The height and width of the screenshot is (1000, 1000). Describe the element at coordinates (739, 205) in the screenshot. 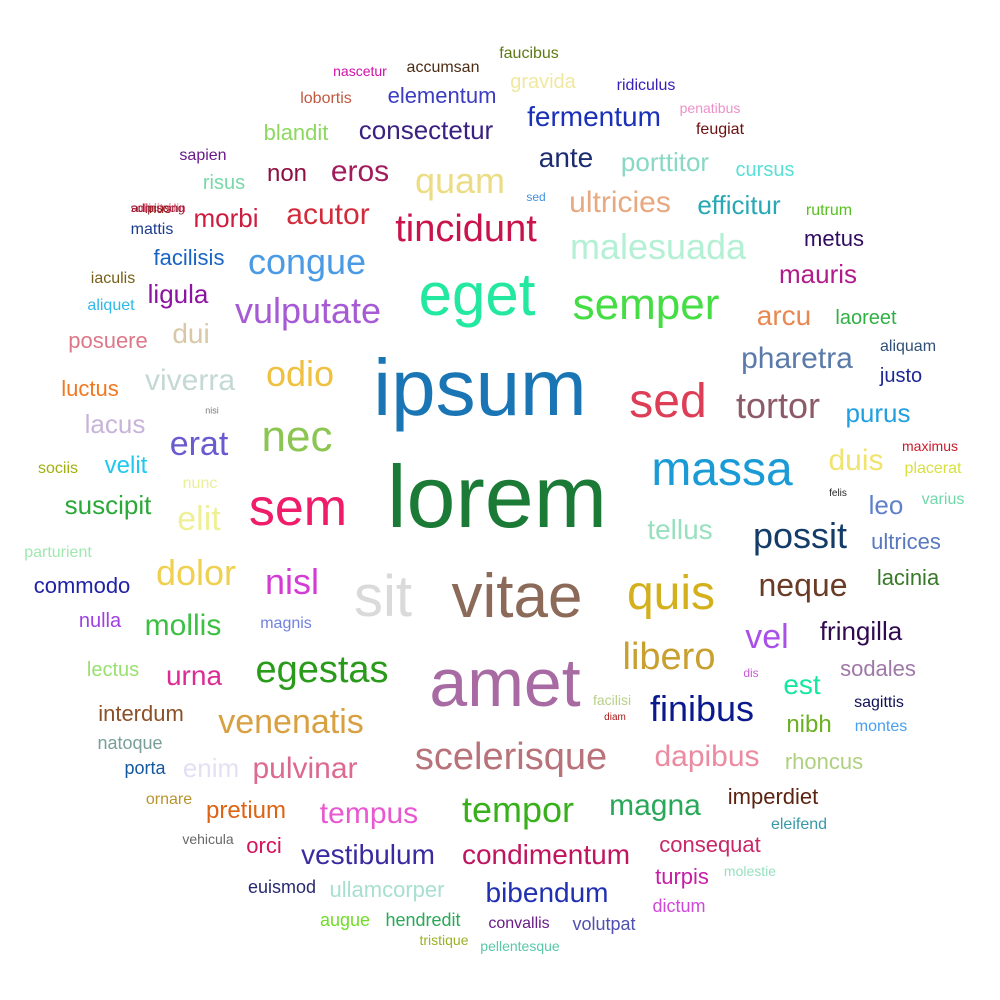

I see `word-efficitur: efficitur` at that location.